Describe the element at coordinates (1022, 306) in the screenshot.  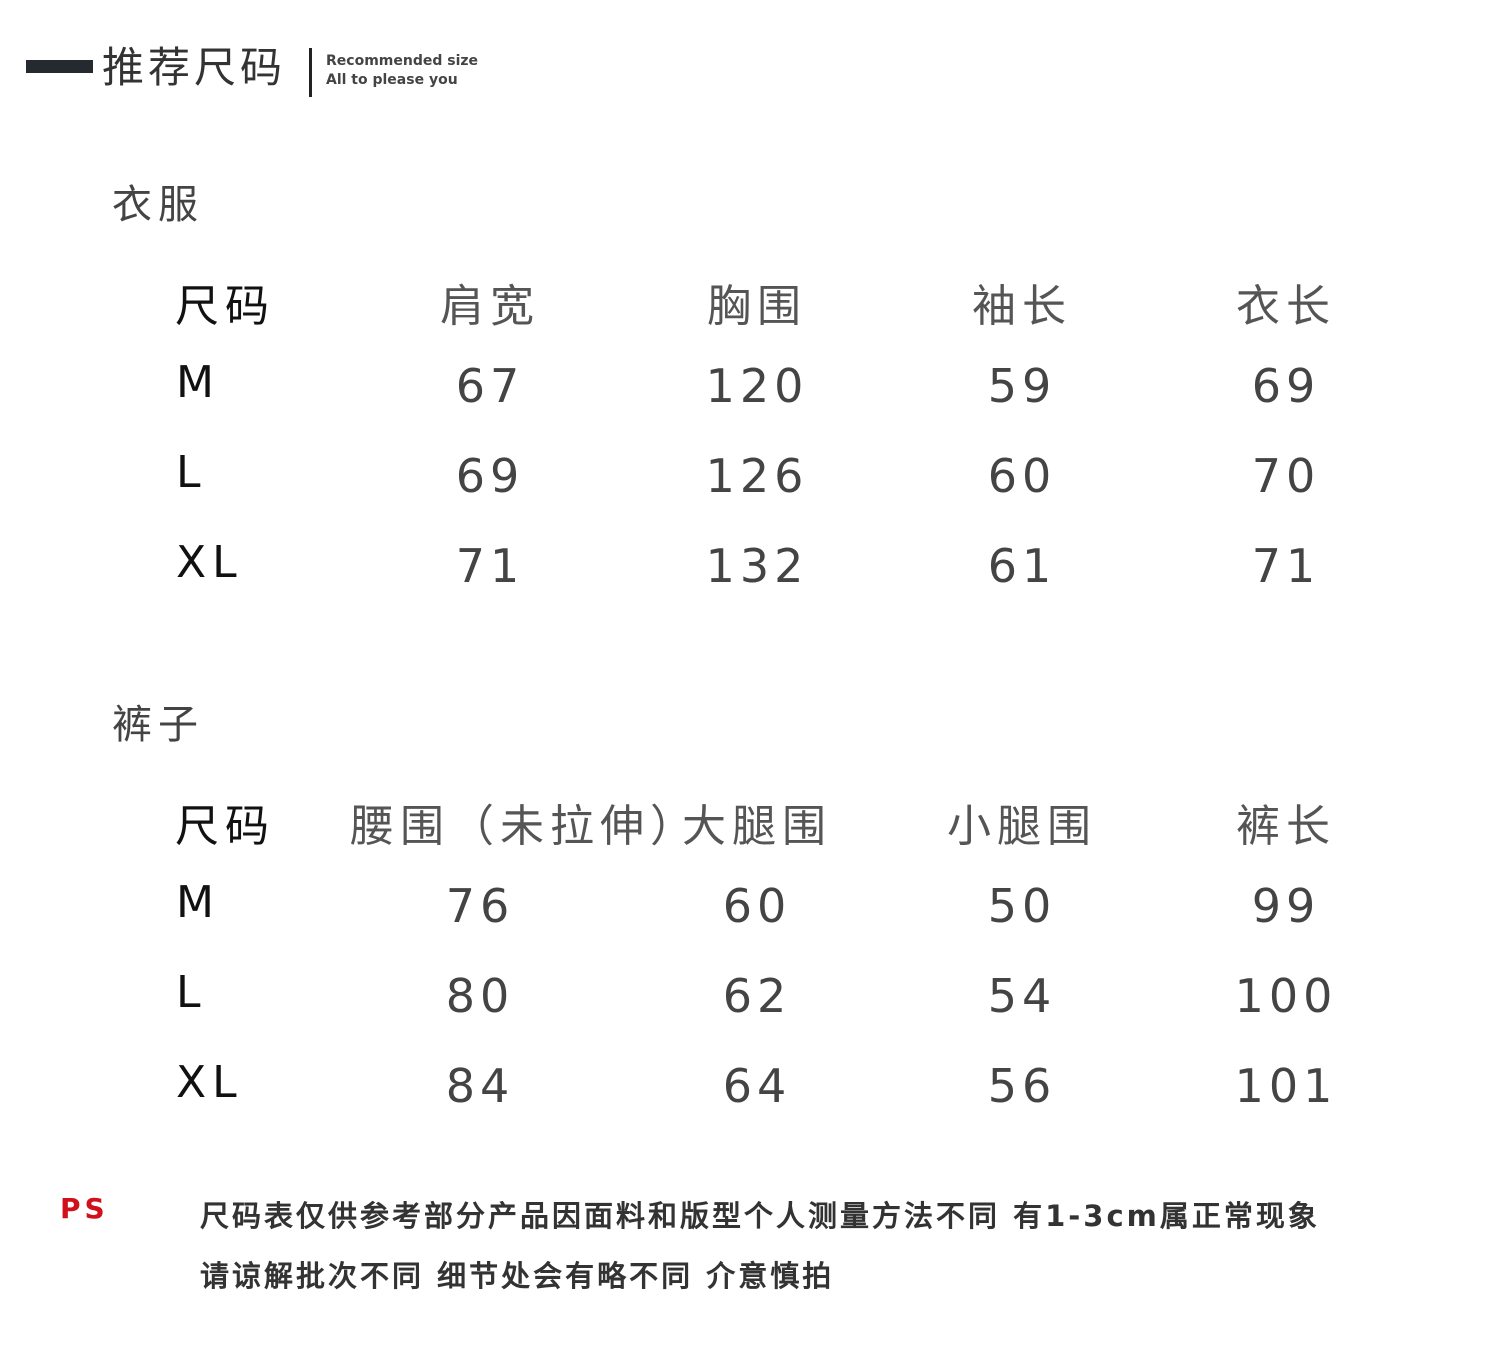
I see `column-header: 袖长` at that location.